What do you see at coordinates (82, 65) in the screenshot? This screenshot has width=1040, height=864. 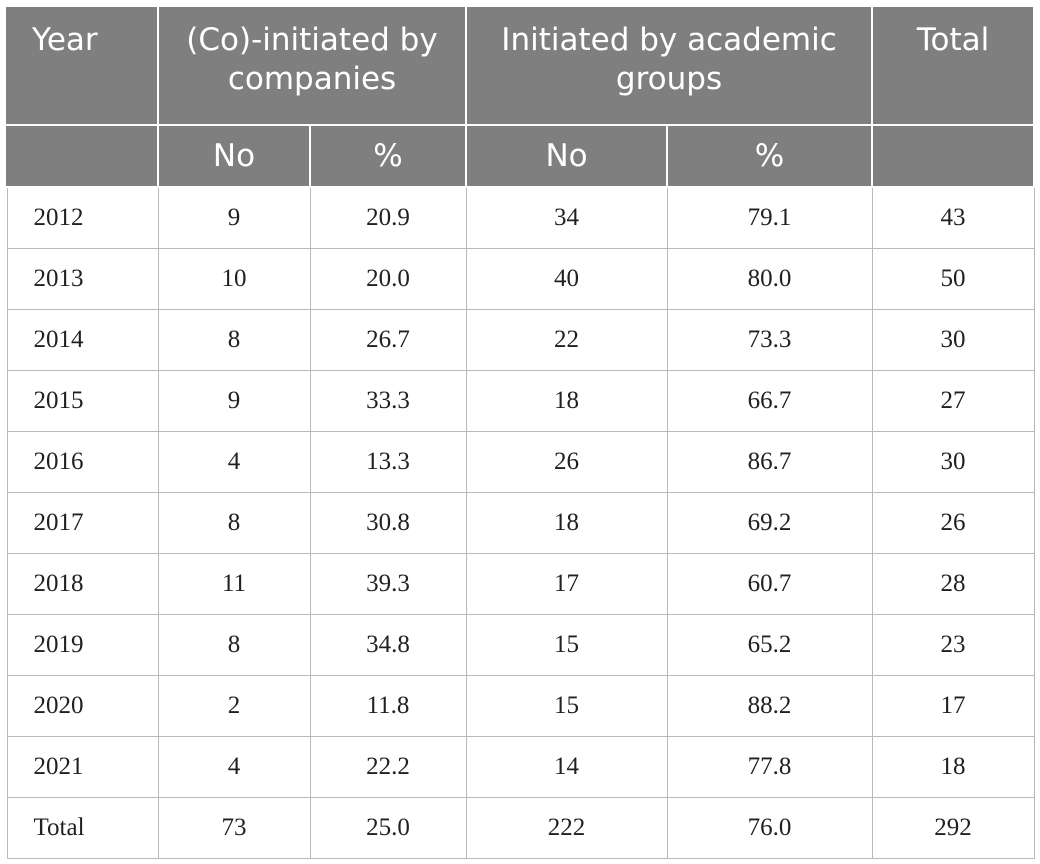 I see `year-header: Year` at bounding box center [82, 65].